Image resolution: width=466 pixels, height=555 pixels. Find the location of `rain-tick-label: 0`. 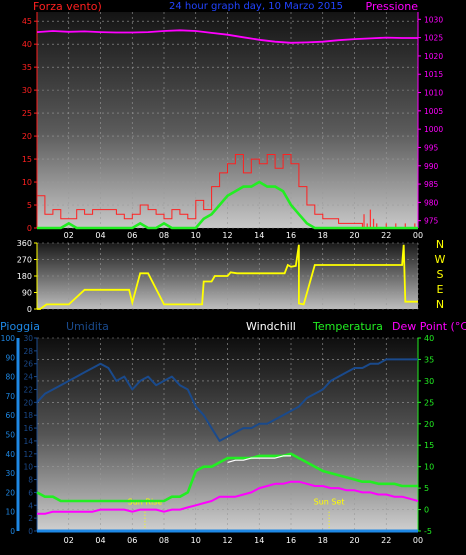

rain-tick-label: 0 is located at coordinates (12, 531).